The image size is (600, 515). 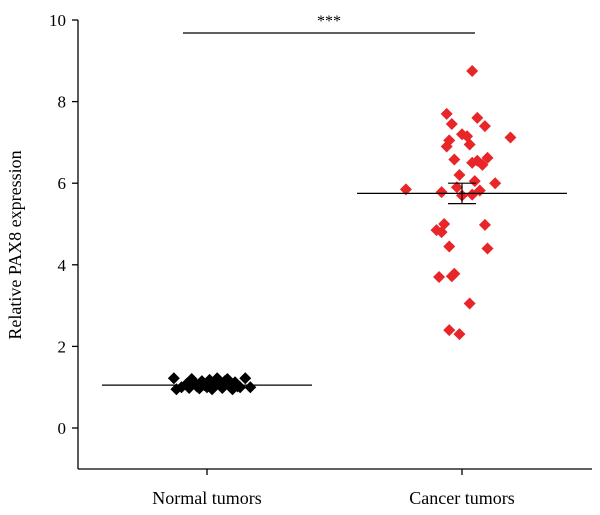 What do you see at coordinates (461, 498) in the screenshot?
I see `x-category-label: Cancer tumors` at bounding box center [461, 498].